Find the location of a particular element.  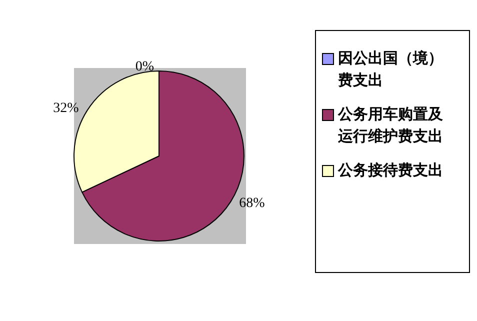

legend-label: 公务用车购置及运行维护费支出 is located at coordinates (391, 125).